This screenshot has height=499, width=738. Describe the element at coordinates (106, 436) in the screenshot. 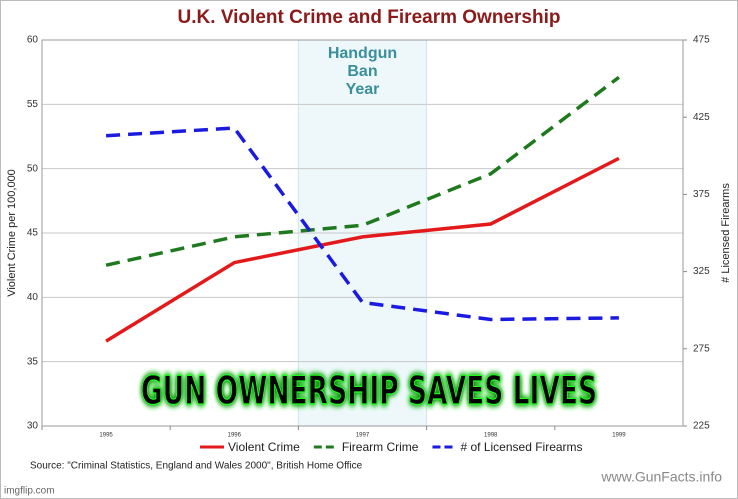

I see `x-tick-label: 1995` at that location.